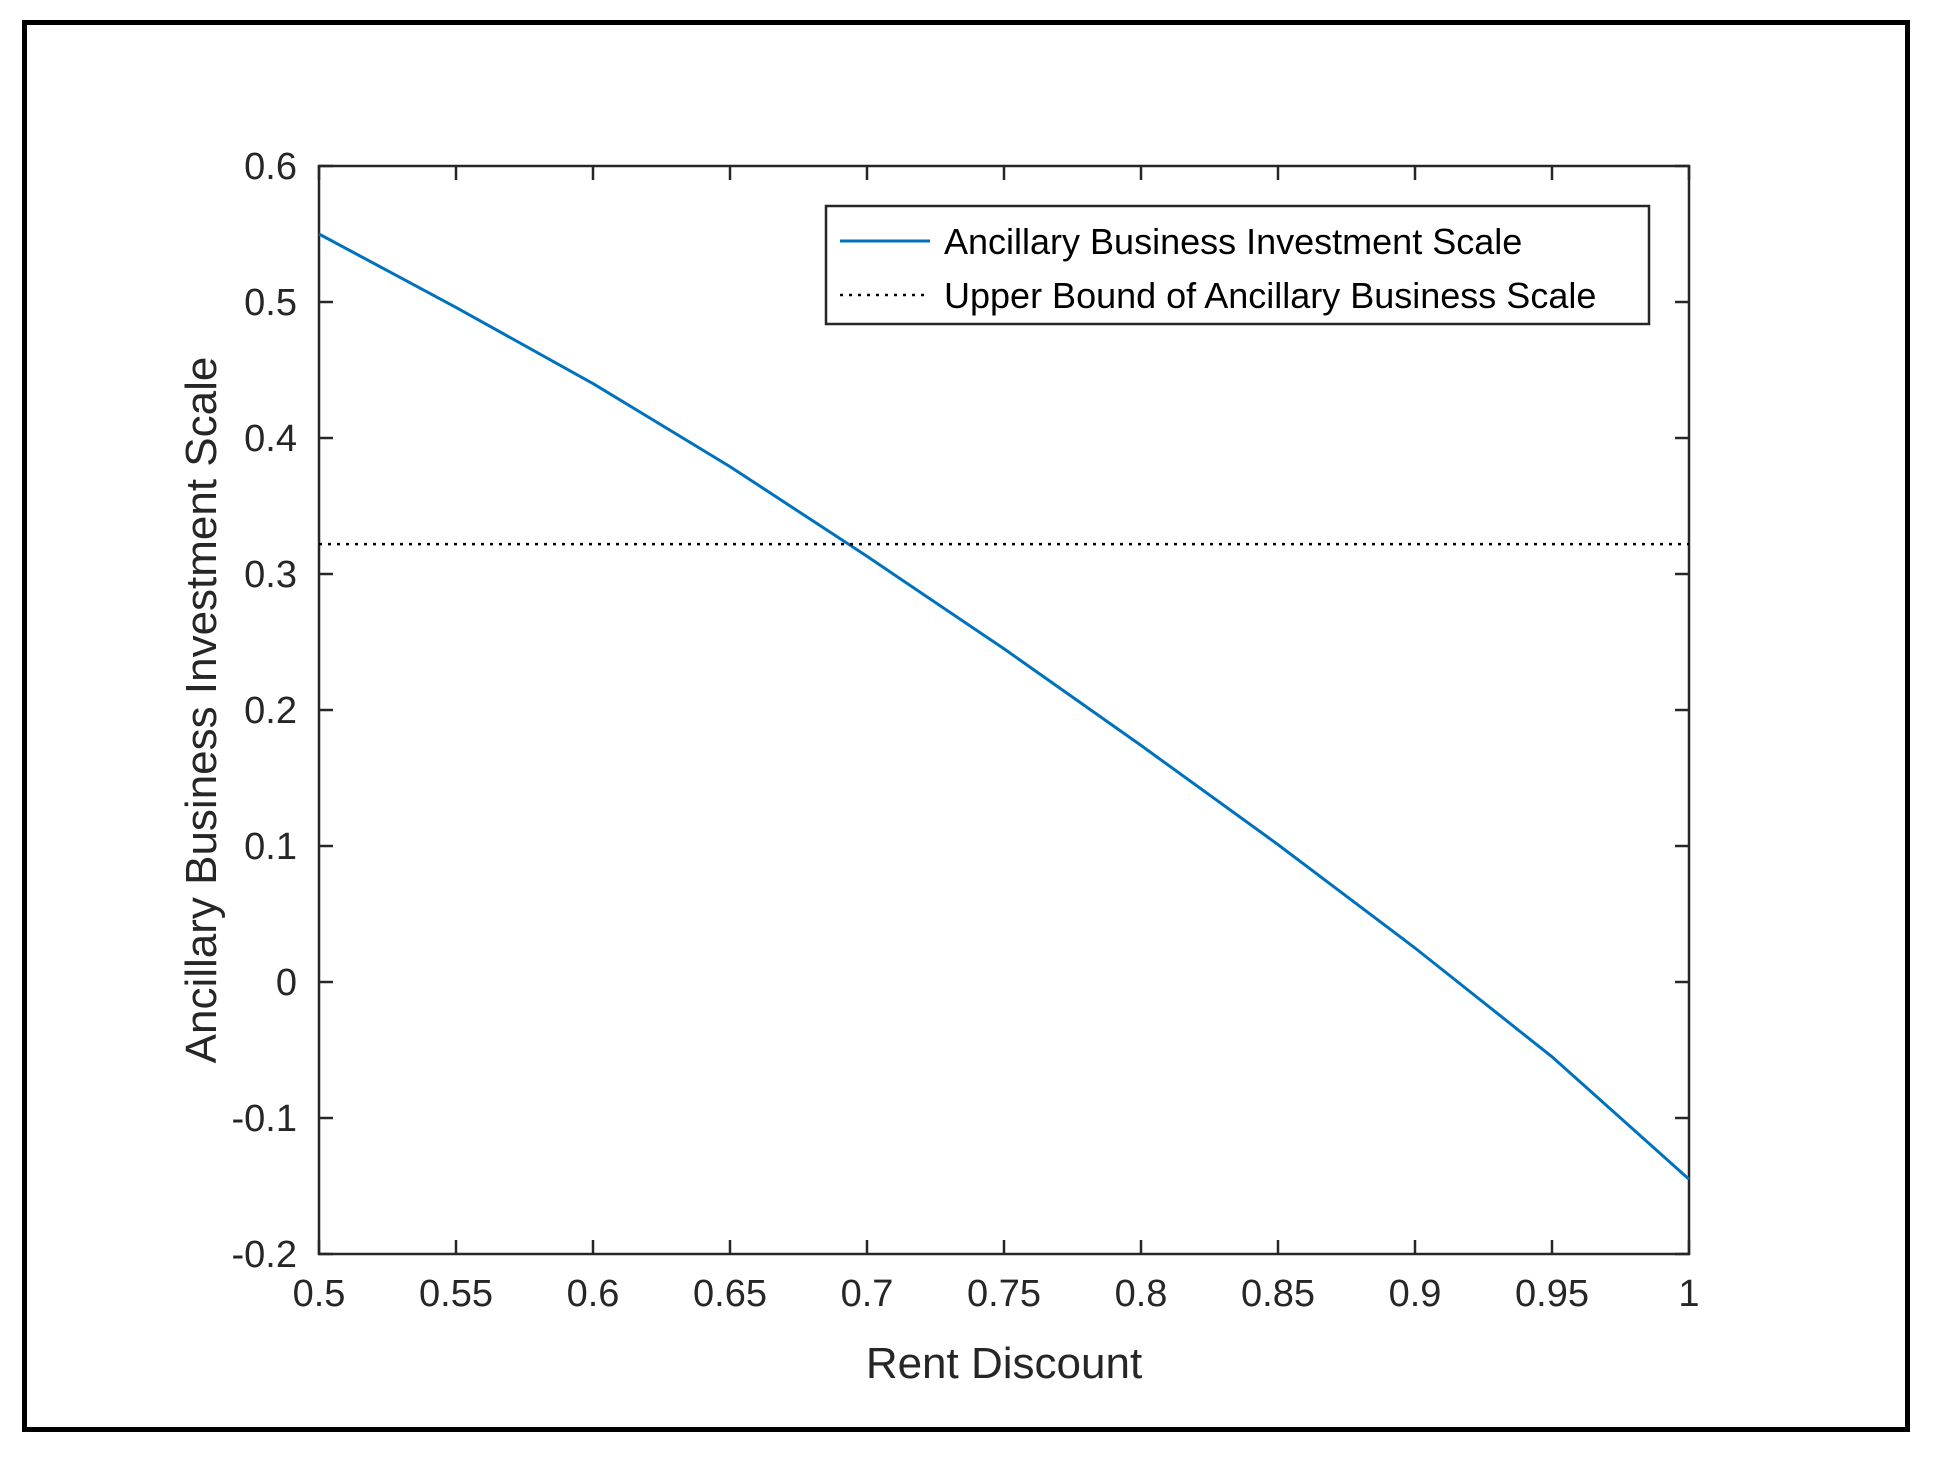 Image resolution: width=1938 pixels, height=1459 pixels. Describe the element at coordinates (286, 983) in the screenshot. I see `y-tick-label: 0` at that location.